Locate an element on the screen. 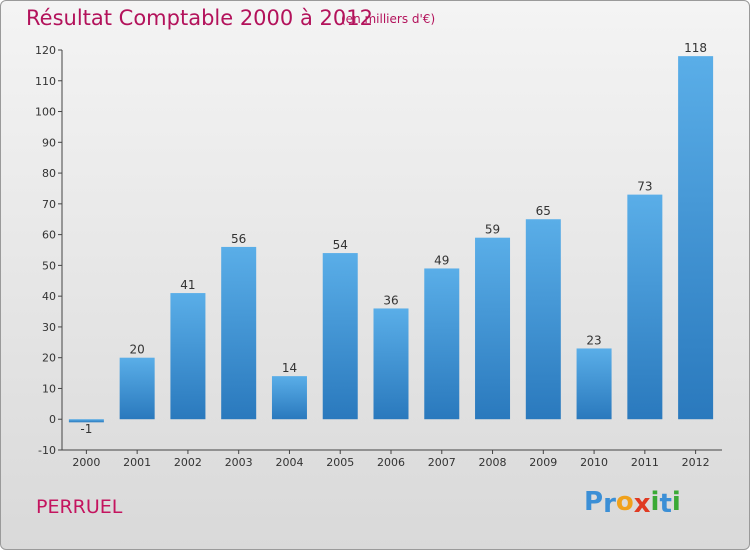 This screenshot has height=550, width=750. y-tick-label: 20 is located at coordinates (49, 358).